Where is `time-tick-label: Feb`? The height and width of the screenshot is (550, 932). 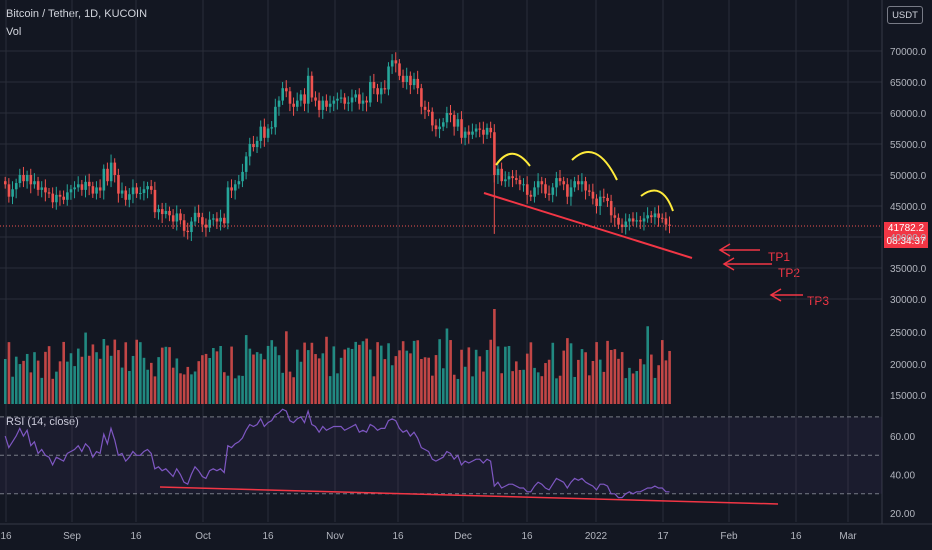
time-tick-label: Feb is located at coordinates (729, 536).